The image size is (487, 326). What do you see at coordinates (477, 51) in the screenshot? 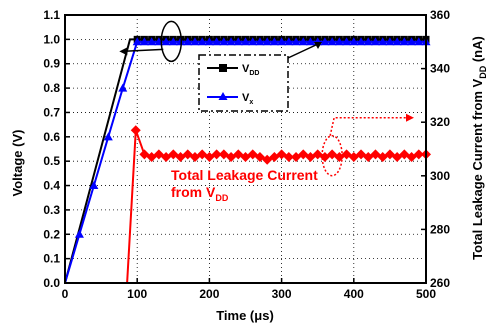
I see `y-right-title-end: (nA)` at bounding box center [477, 51].